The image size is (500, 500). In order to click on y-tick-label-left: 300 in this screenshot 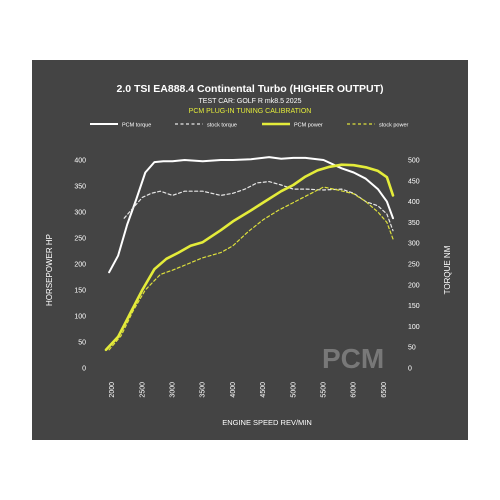, I will do `click(80, 213)`.